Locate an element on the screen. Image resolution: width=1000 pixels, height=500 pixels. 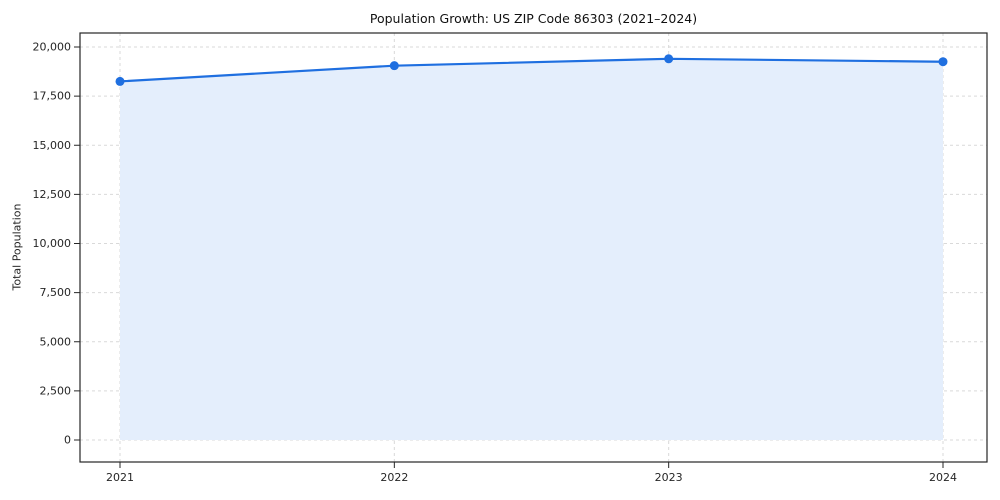
x-tick-label: 2023 is located at coordinates (669, 477).